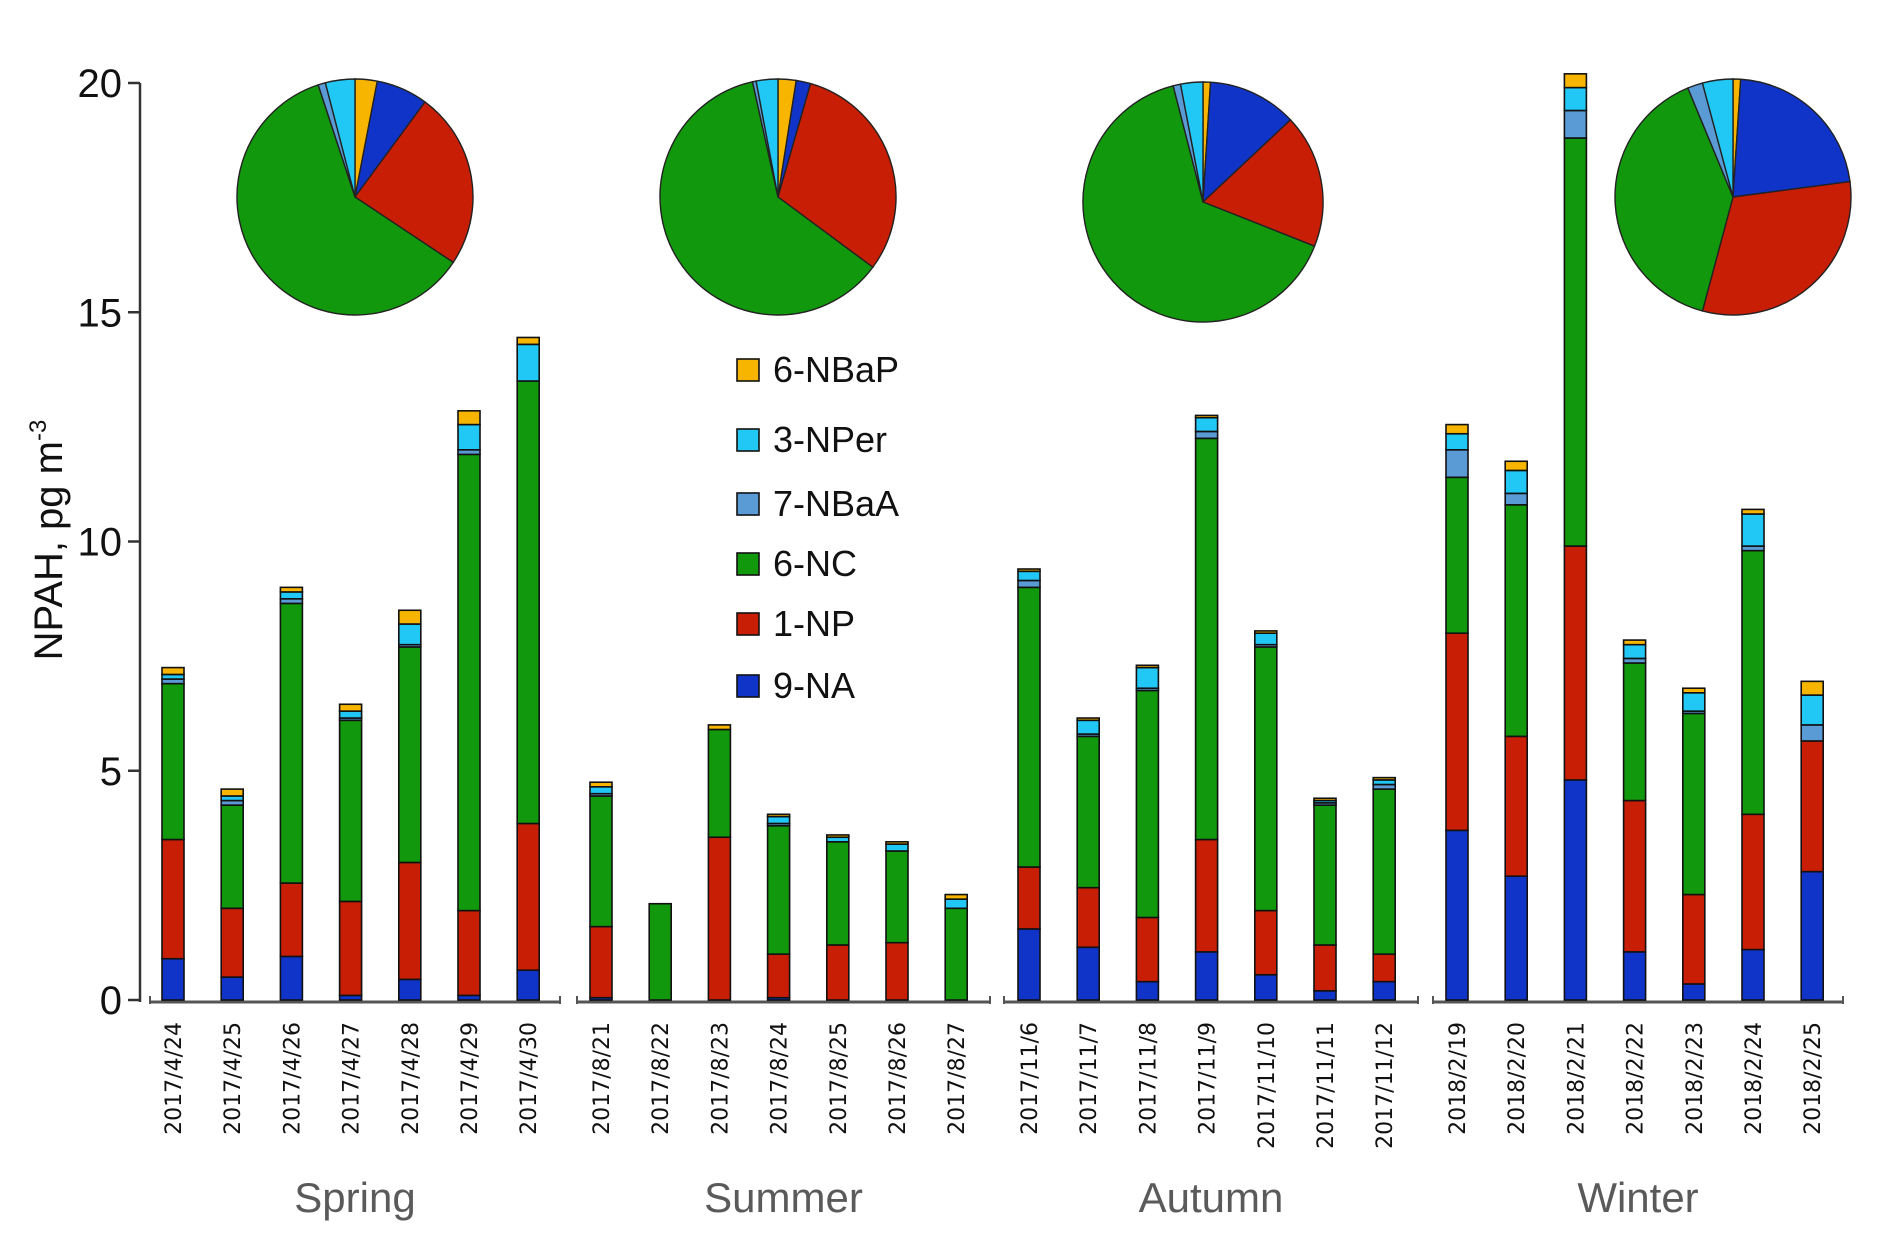 Image resolution: width=1884 pixels, height=1234 pixels. I want to click on season-label: Summer, so click(783, 1197).